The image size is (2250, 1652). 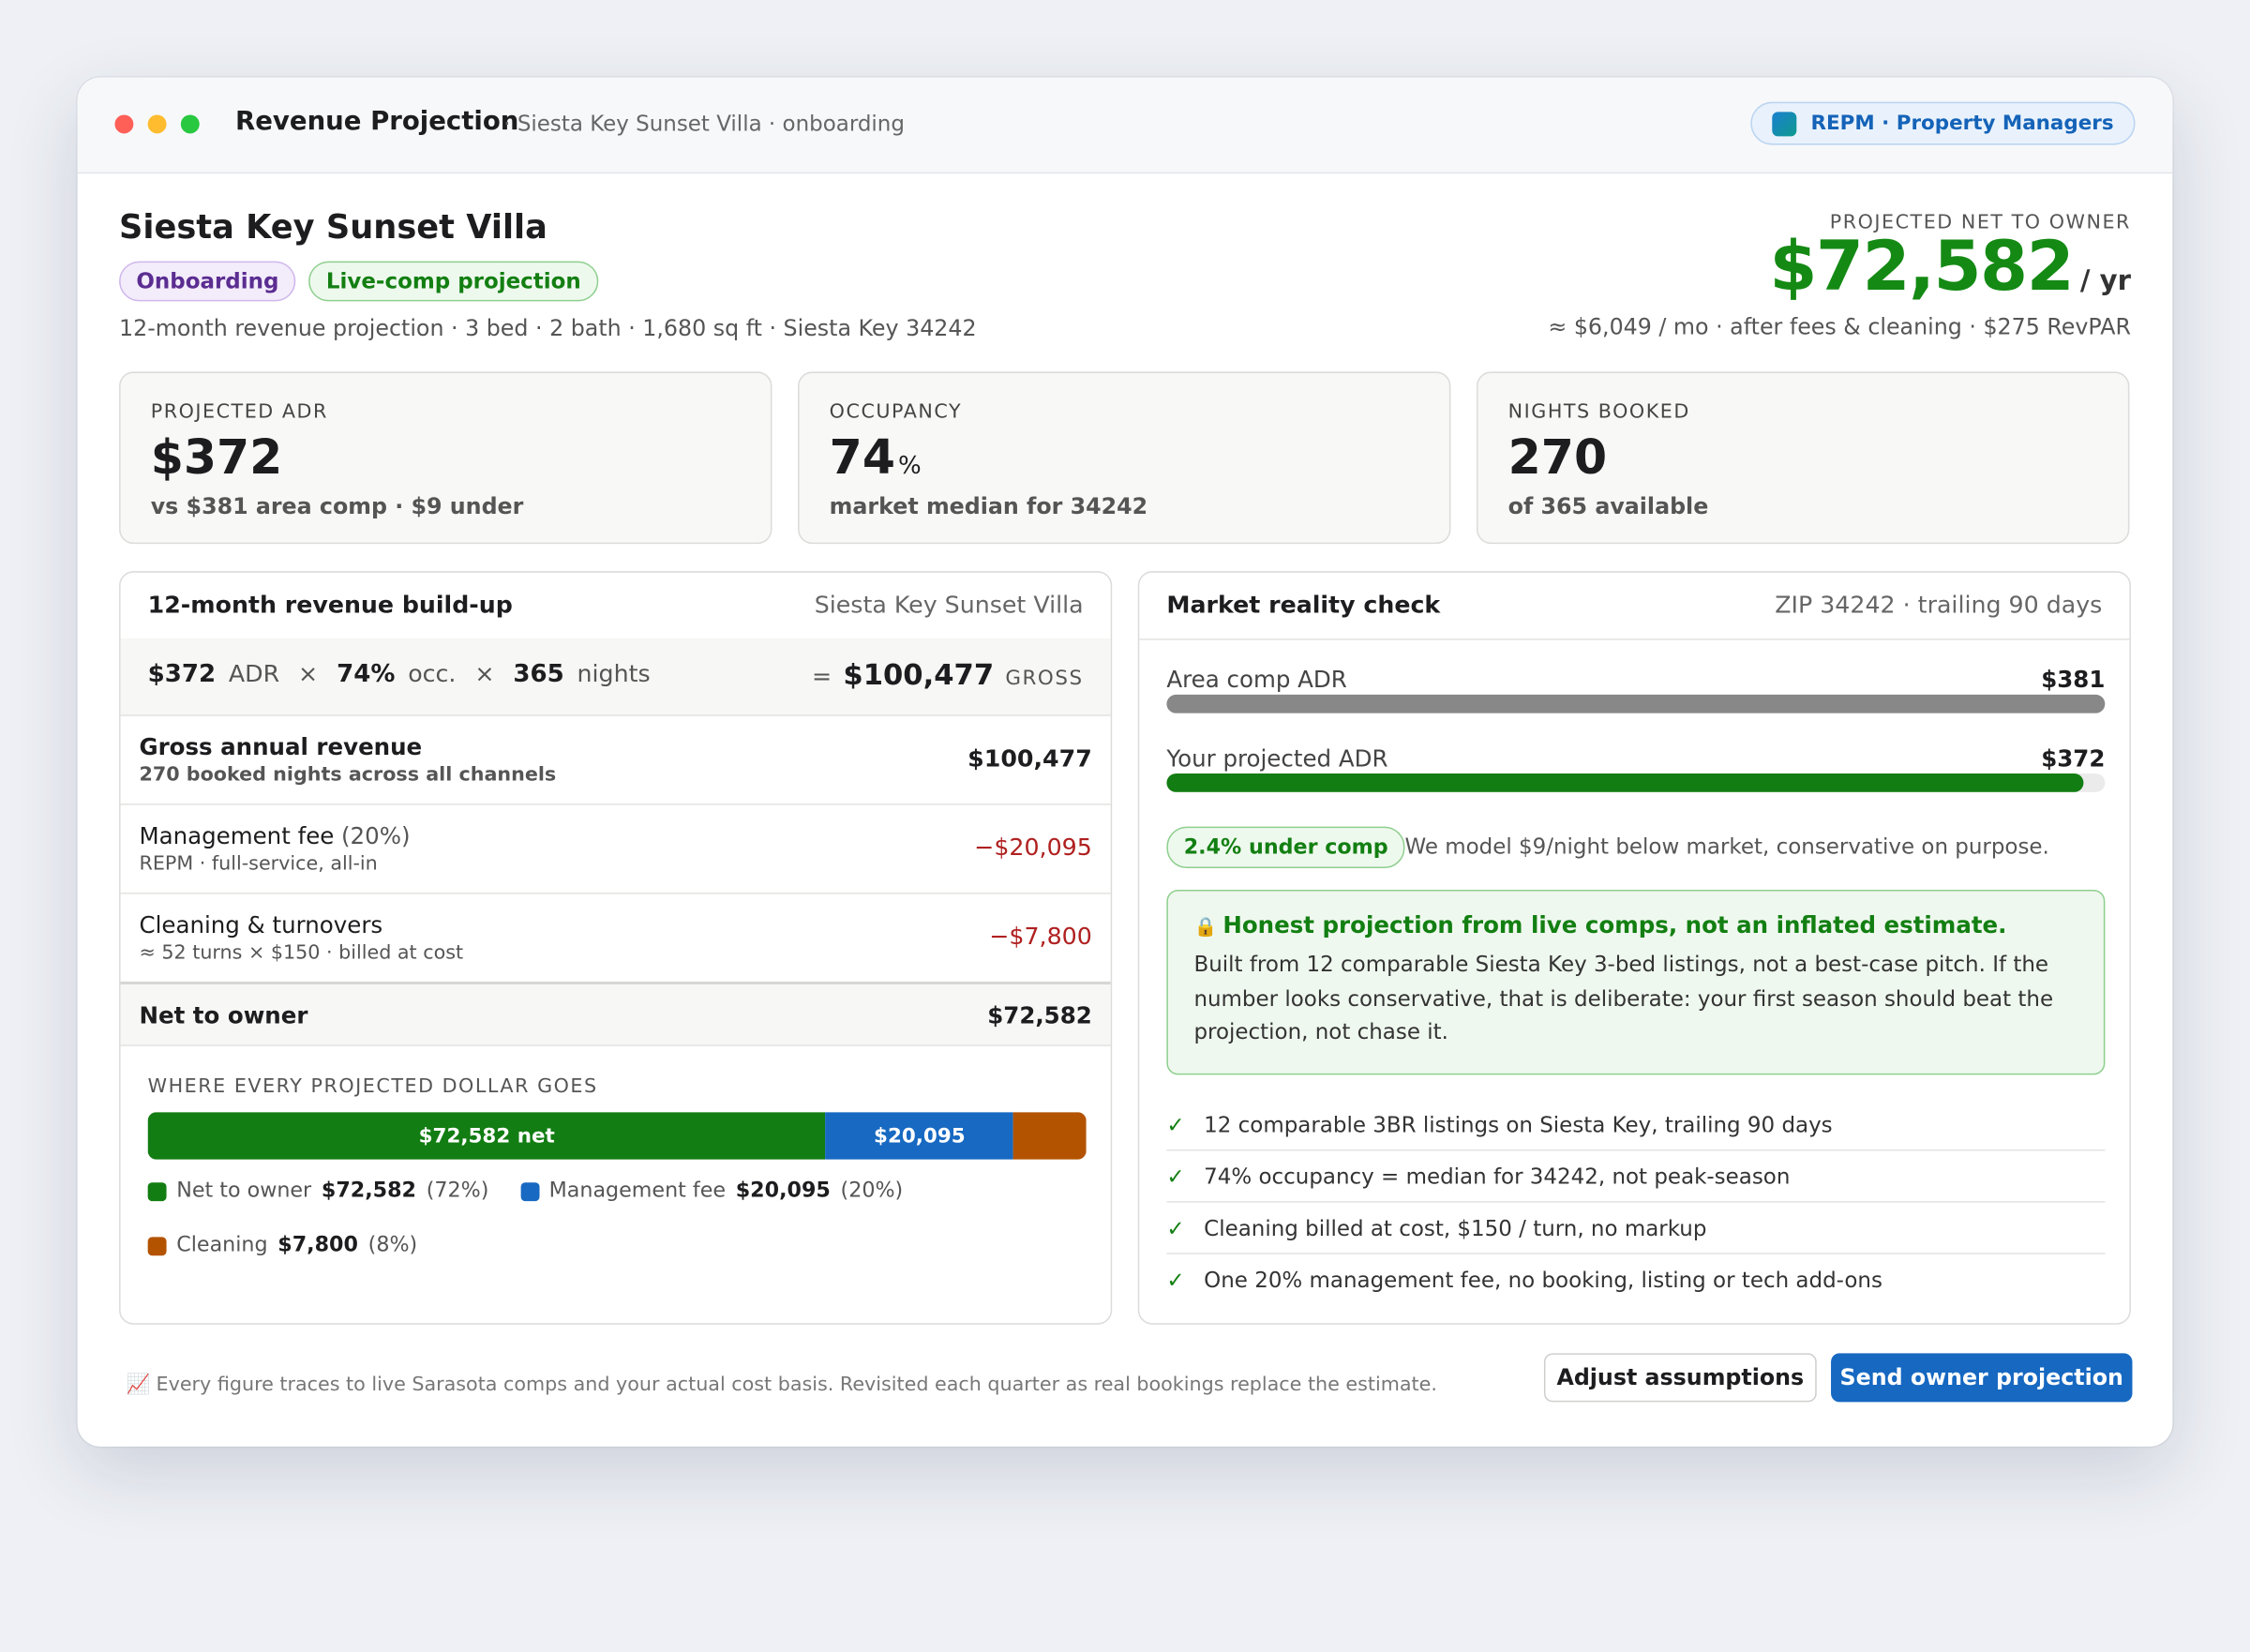 What do you see at coordinates (783, 1191) in the screenshot?
I see `legend-amount: $20,095` at bounding box center [783, 1191].